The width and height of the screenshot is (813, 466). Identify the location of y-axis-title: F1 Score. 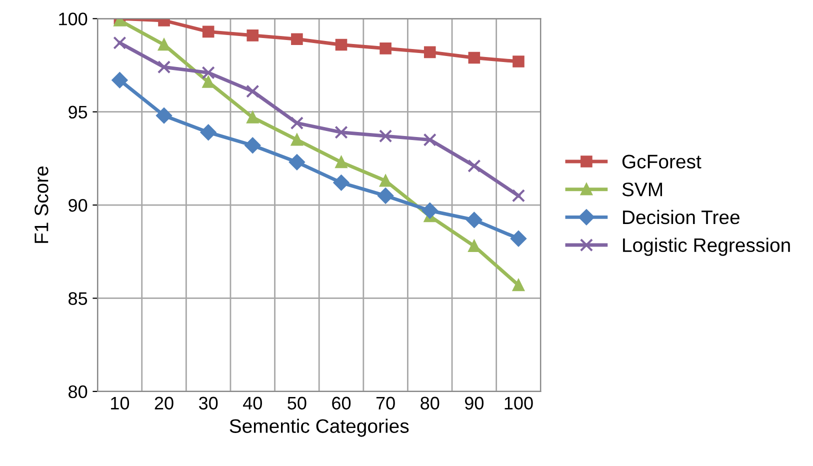
(41, 204).